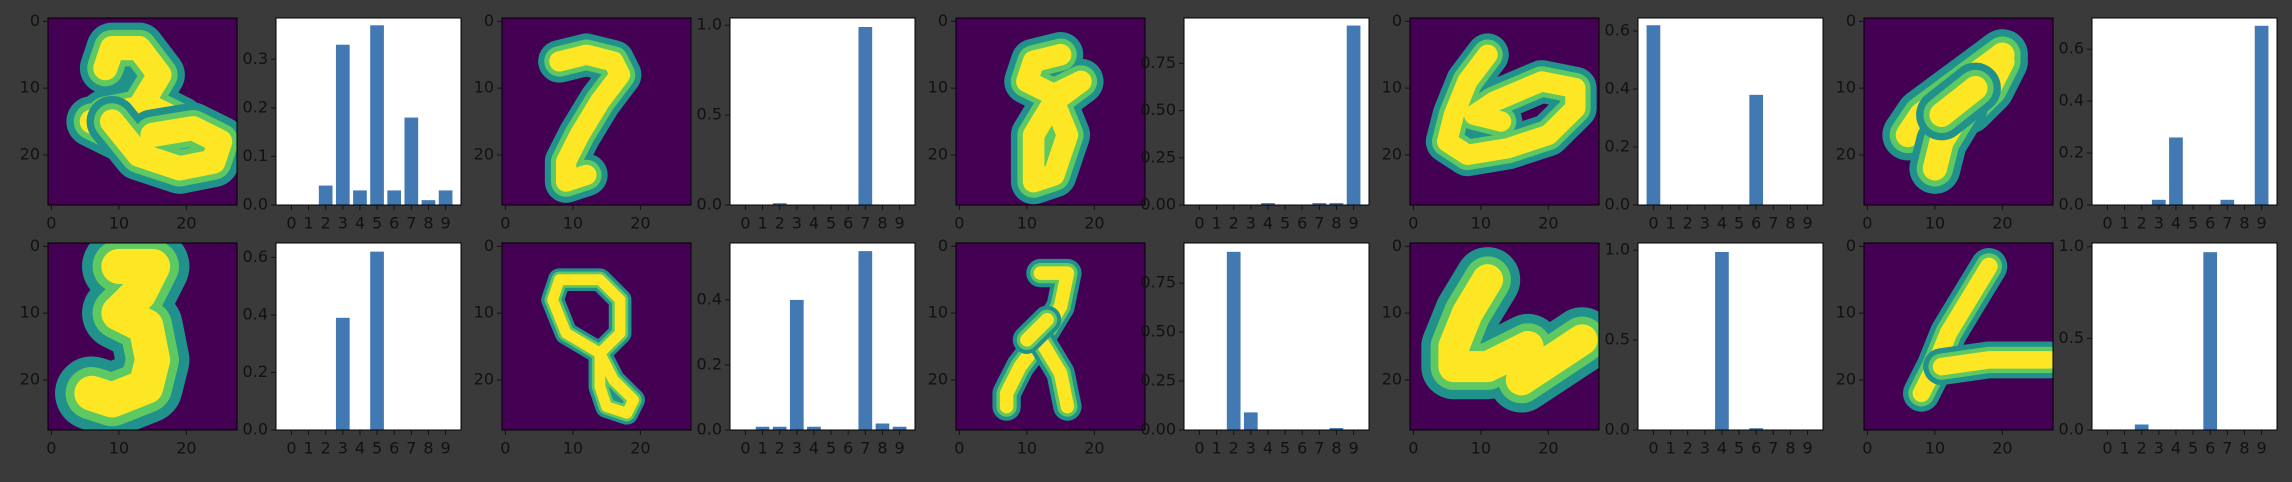  What do you see at coordinates (1158, 204) in the screenshot?
I see `y-tick-label: 0.00` at bounding box center [1158, 204].